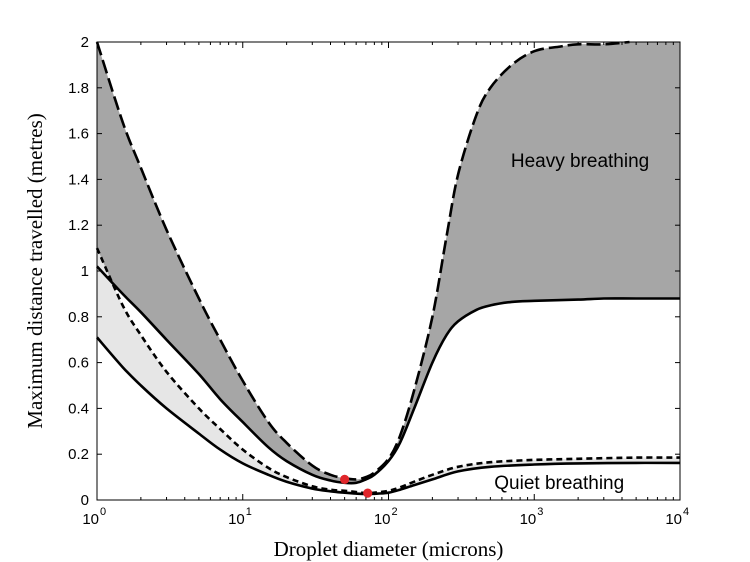  I want to click on y-tick-label: 0.6, so click(78, 363).